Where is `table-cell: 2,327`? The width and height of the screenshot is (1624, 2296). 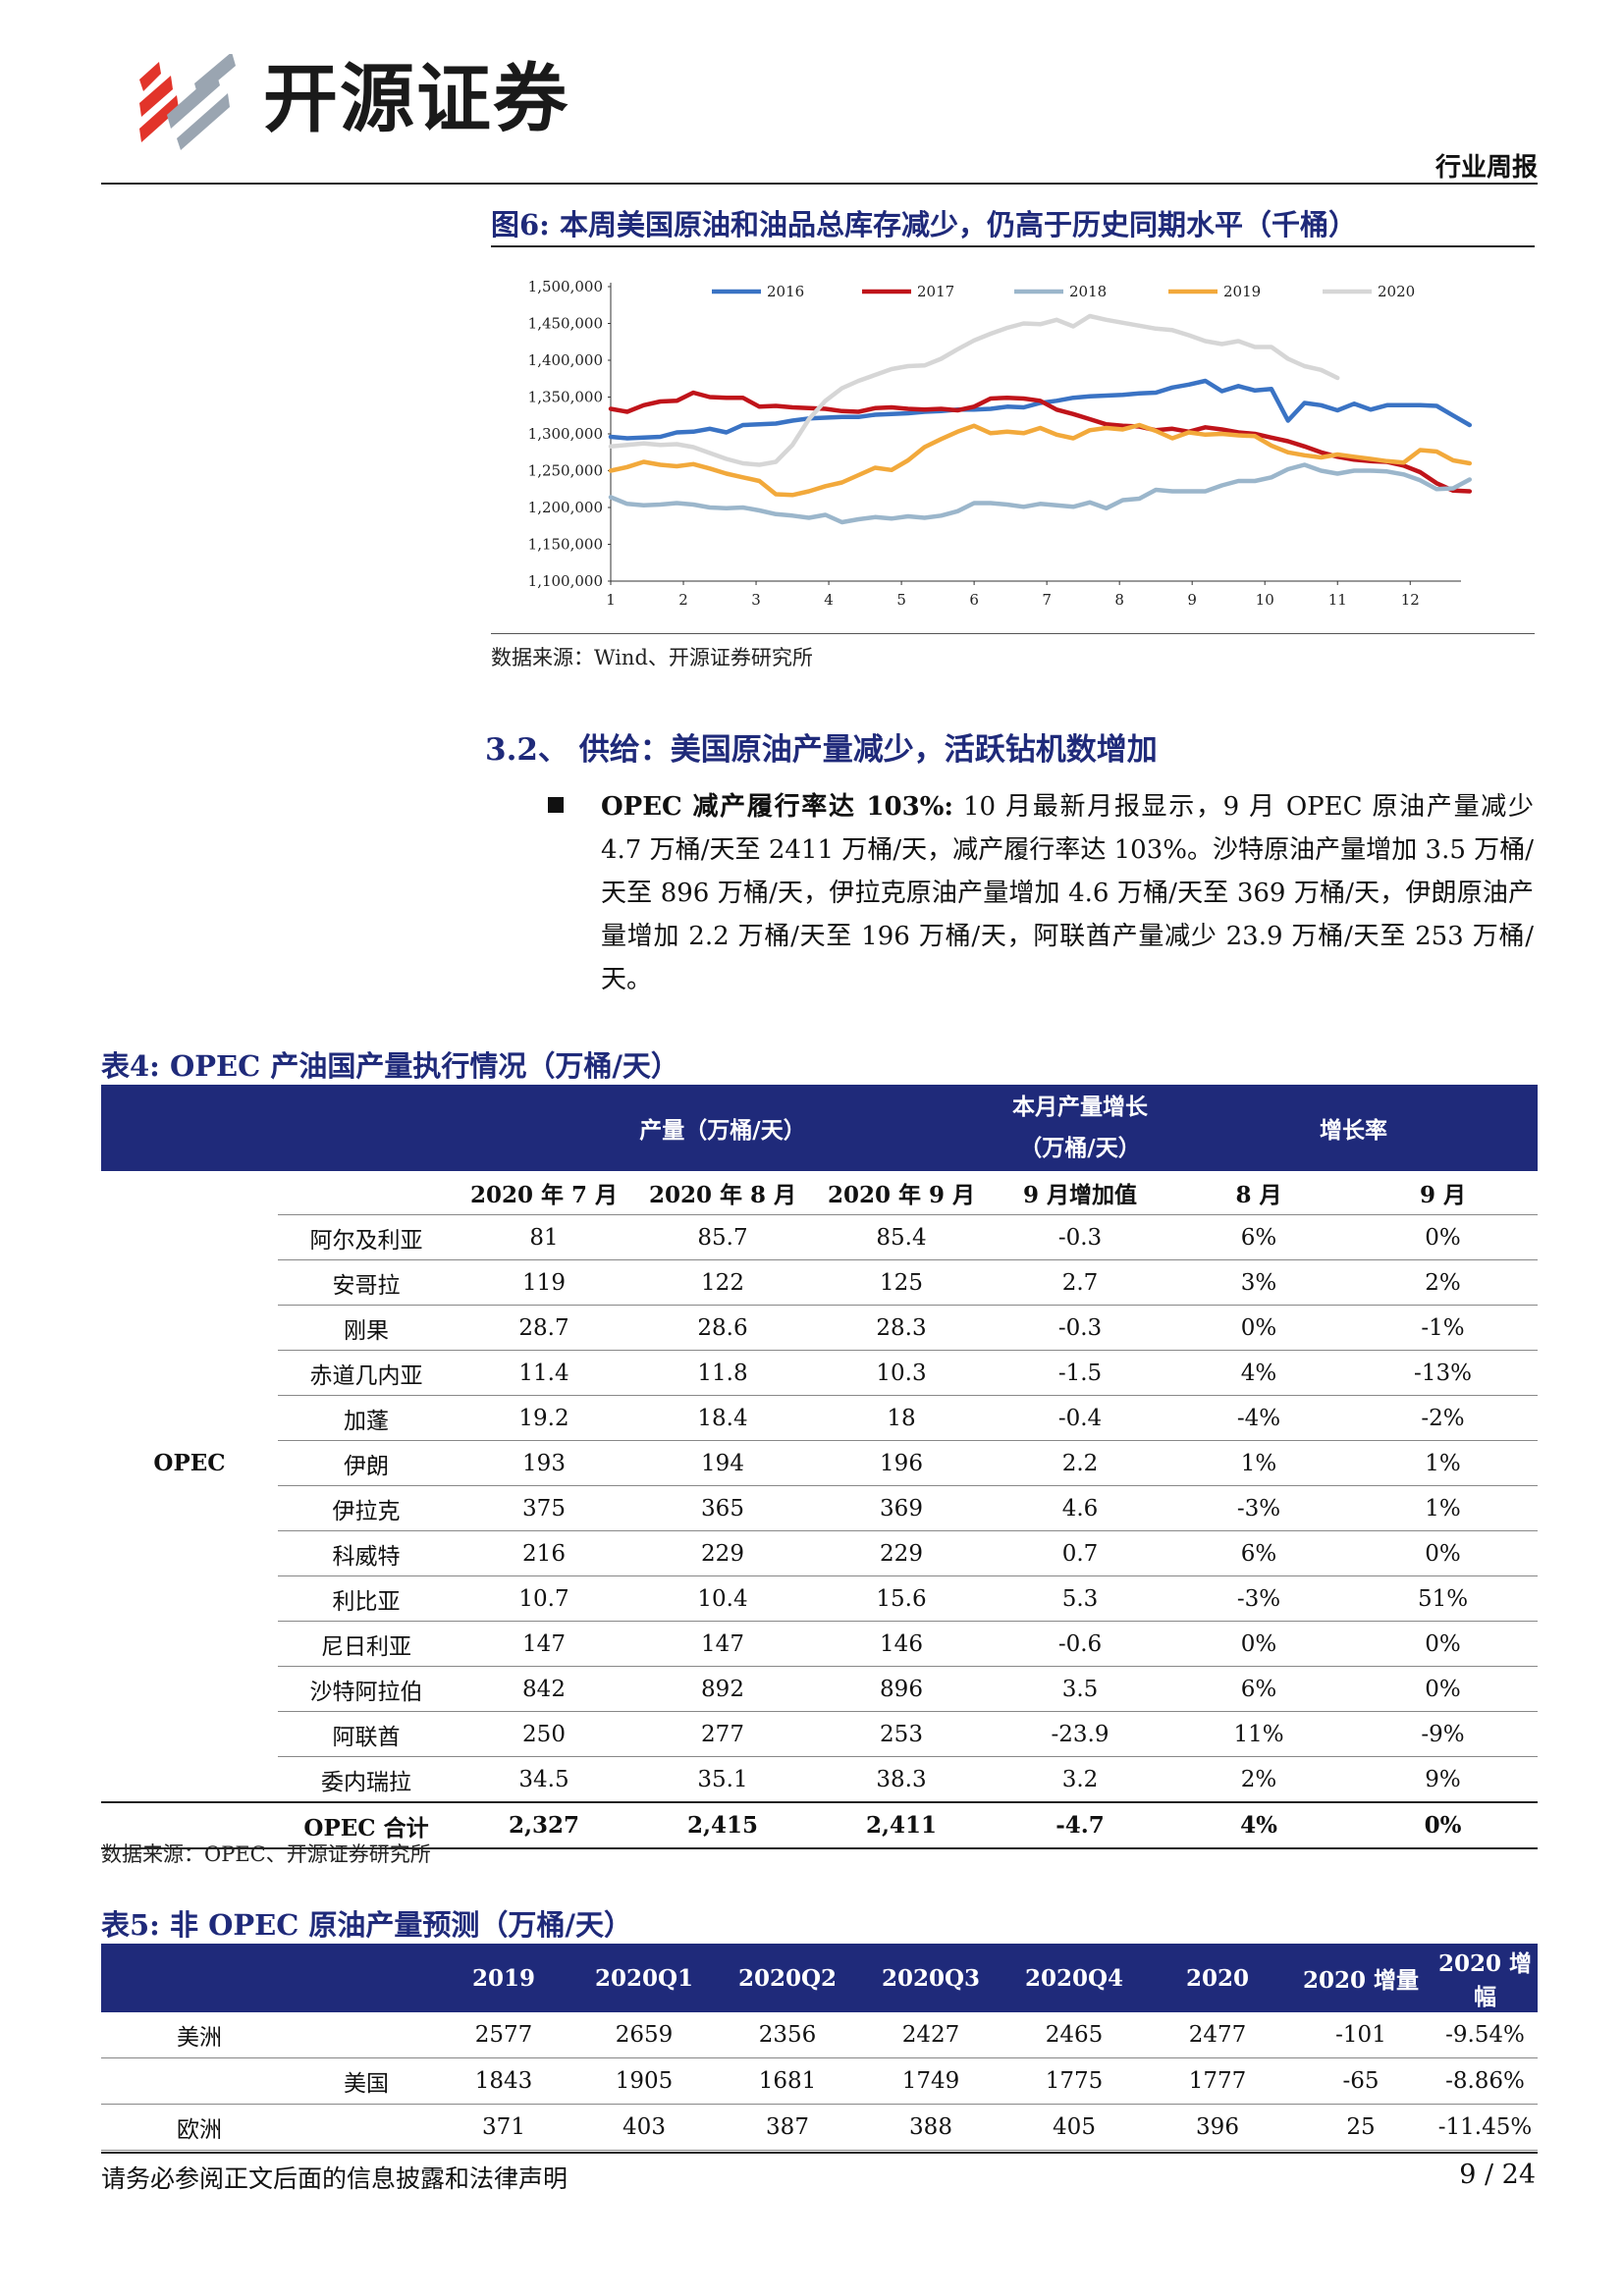
table-cell: 2,327 is located at coordinates (544, 1825).